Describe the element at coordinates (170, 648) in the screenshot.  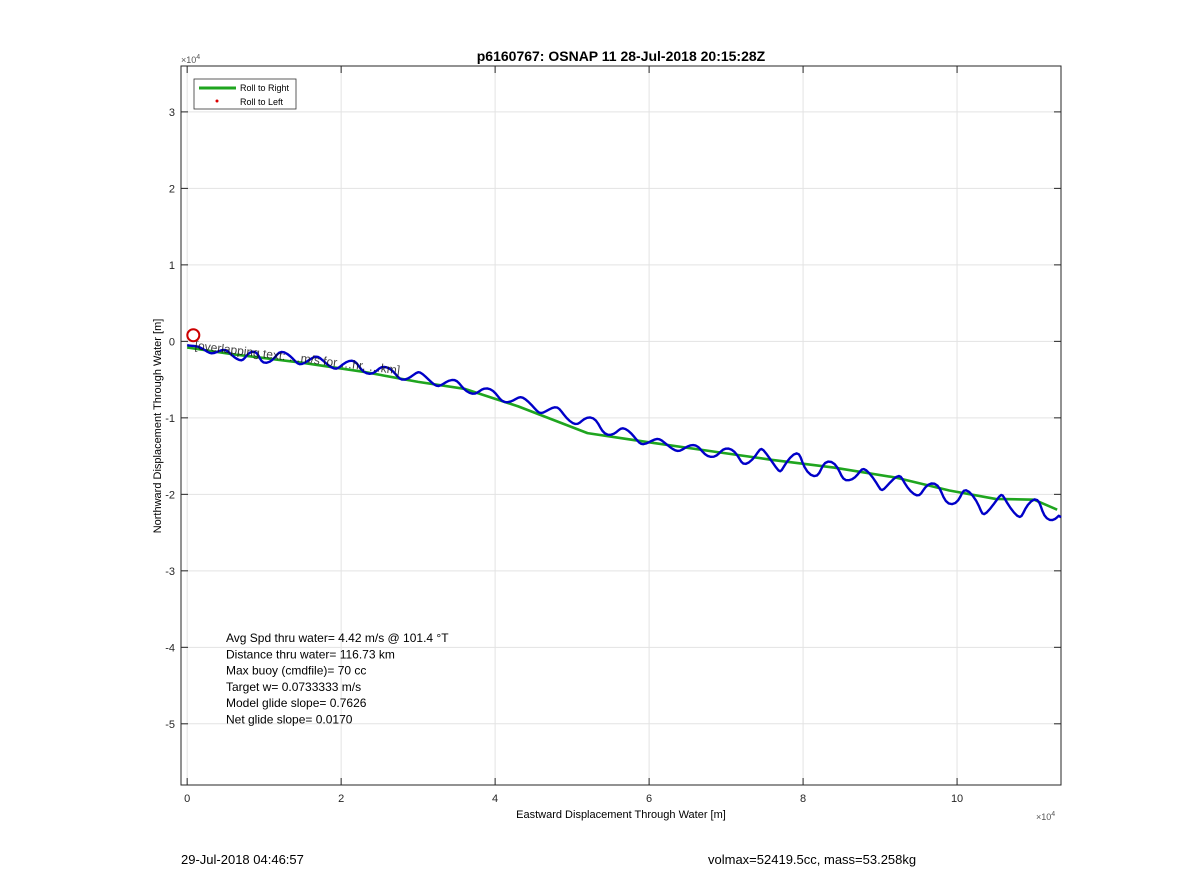
I see `y-tick-label: -4` at that location.